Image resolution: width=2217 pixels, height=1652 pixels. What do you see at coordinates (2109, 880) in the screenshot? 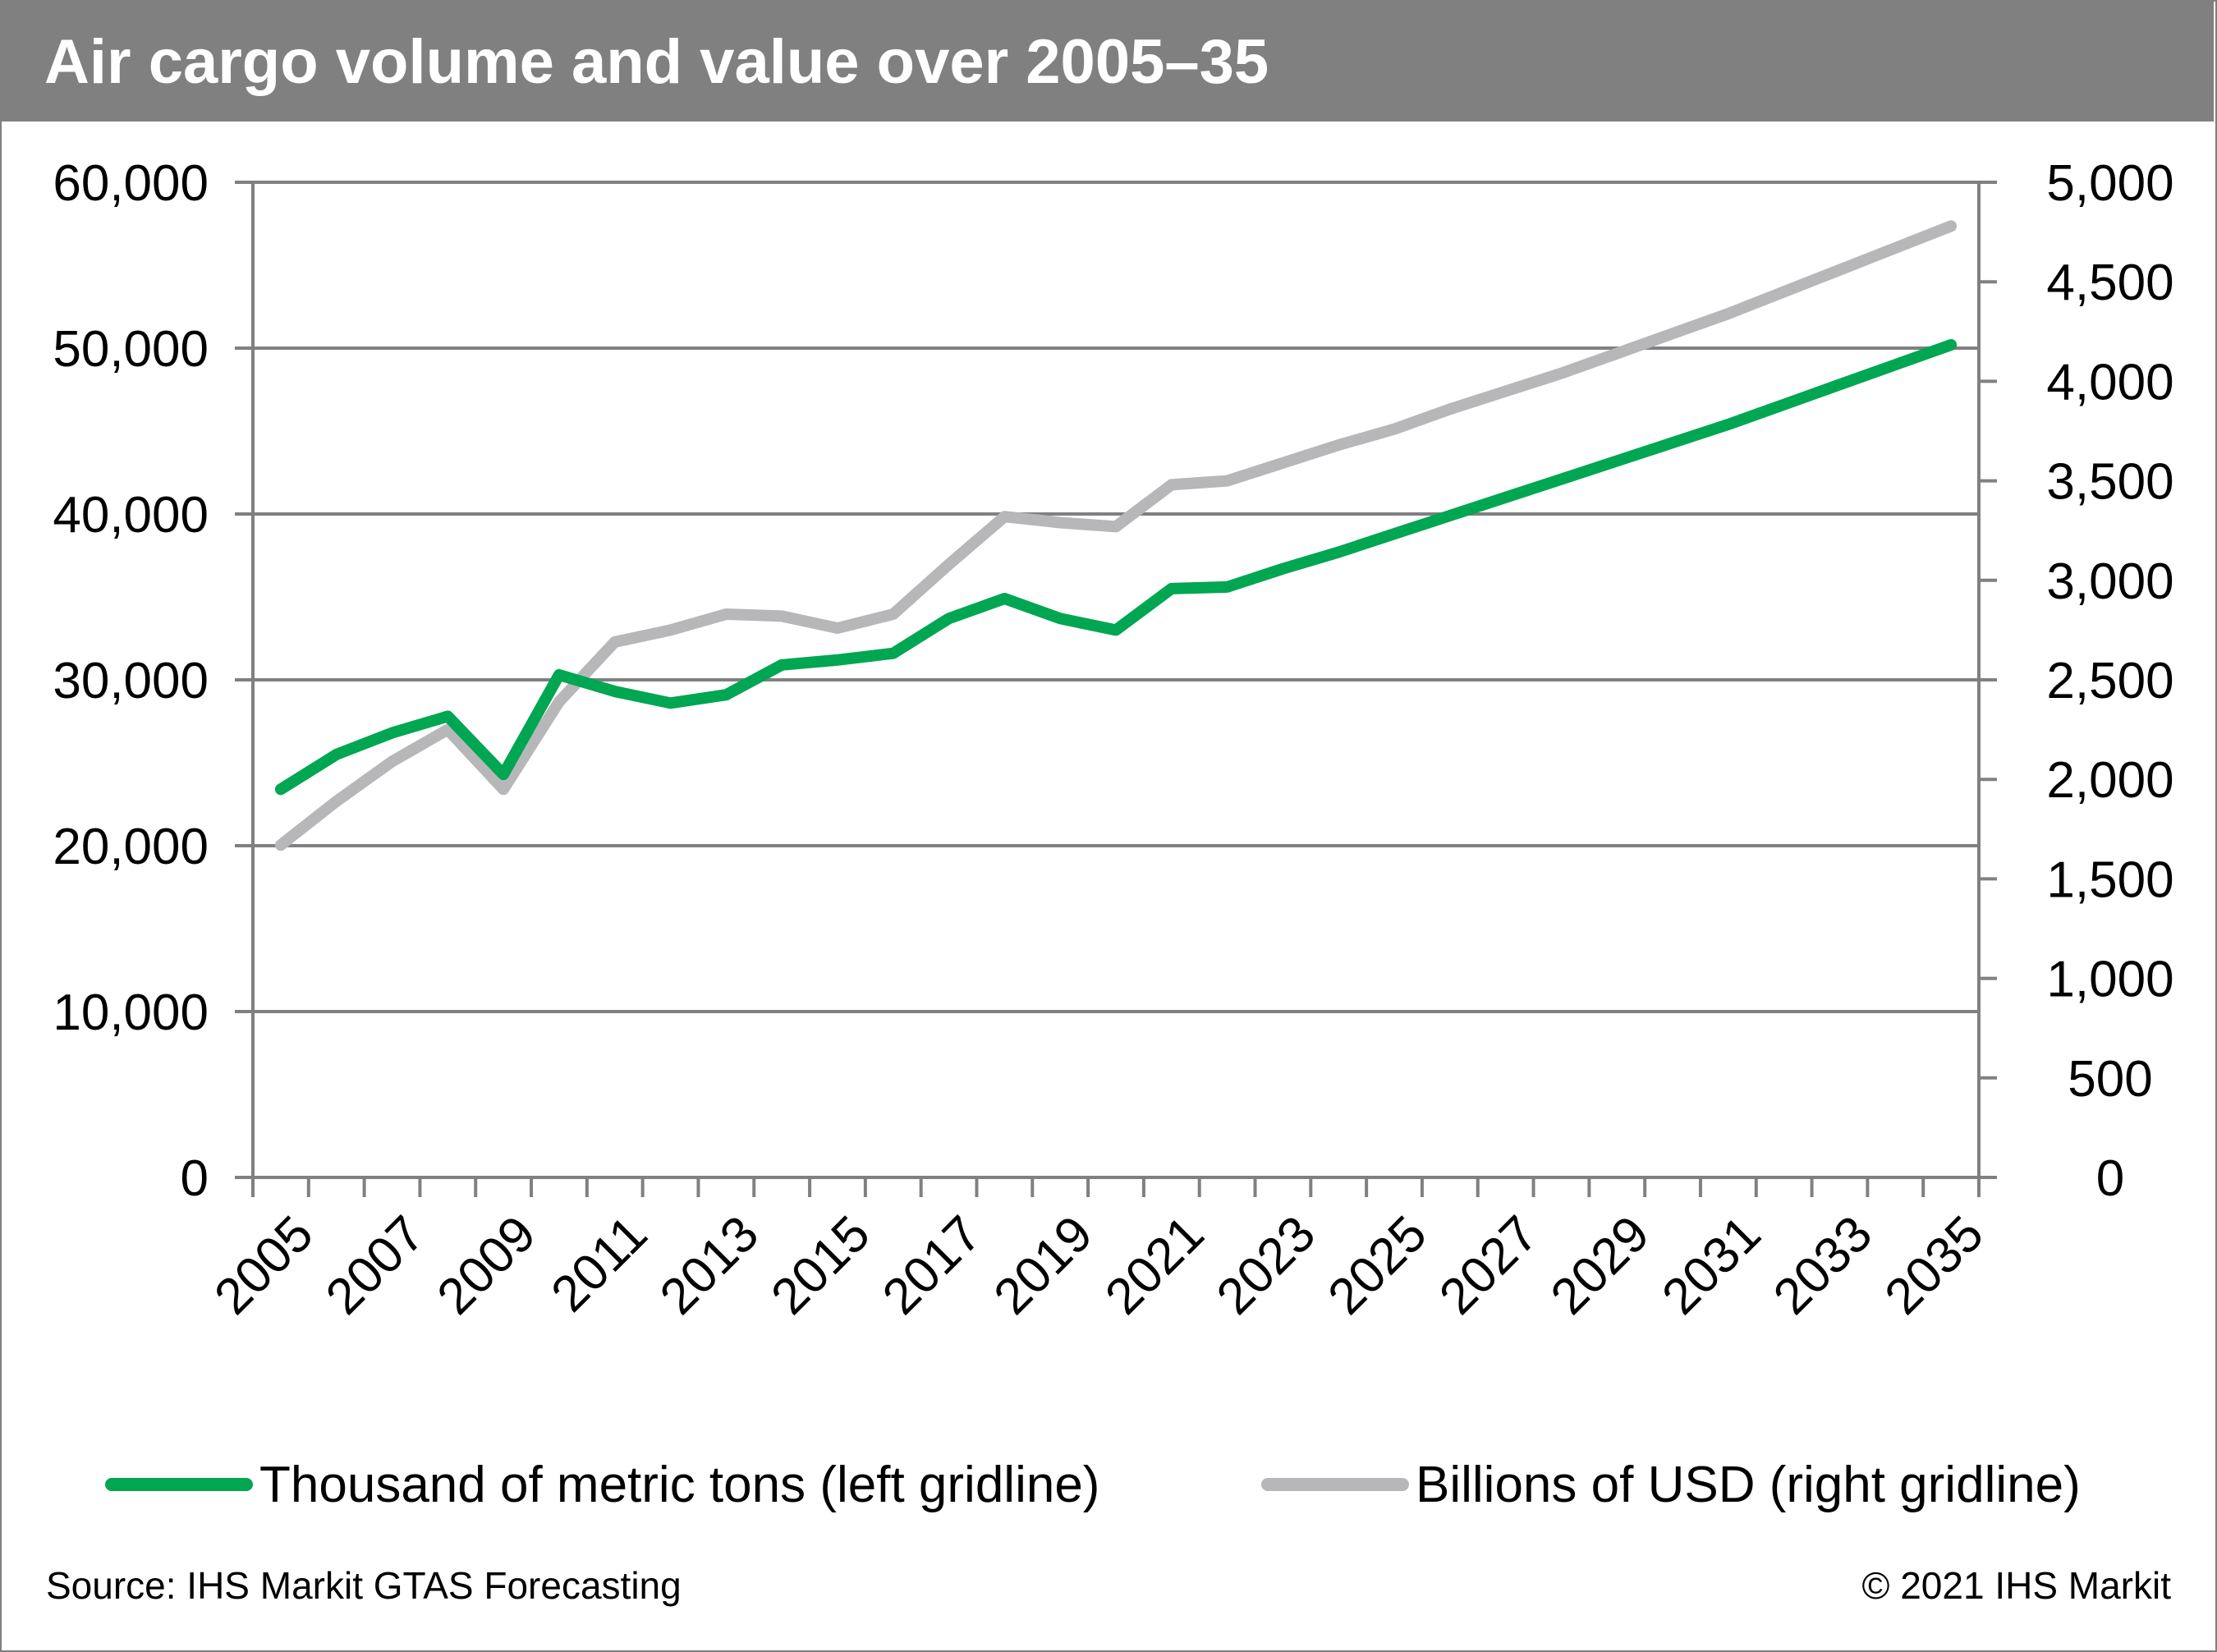
I see `right-tick-label: 1,500` at bounding box center [2109, 880].